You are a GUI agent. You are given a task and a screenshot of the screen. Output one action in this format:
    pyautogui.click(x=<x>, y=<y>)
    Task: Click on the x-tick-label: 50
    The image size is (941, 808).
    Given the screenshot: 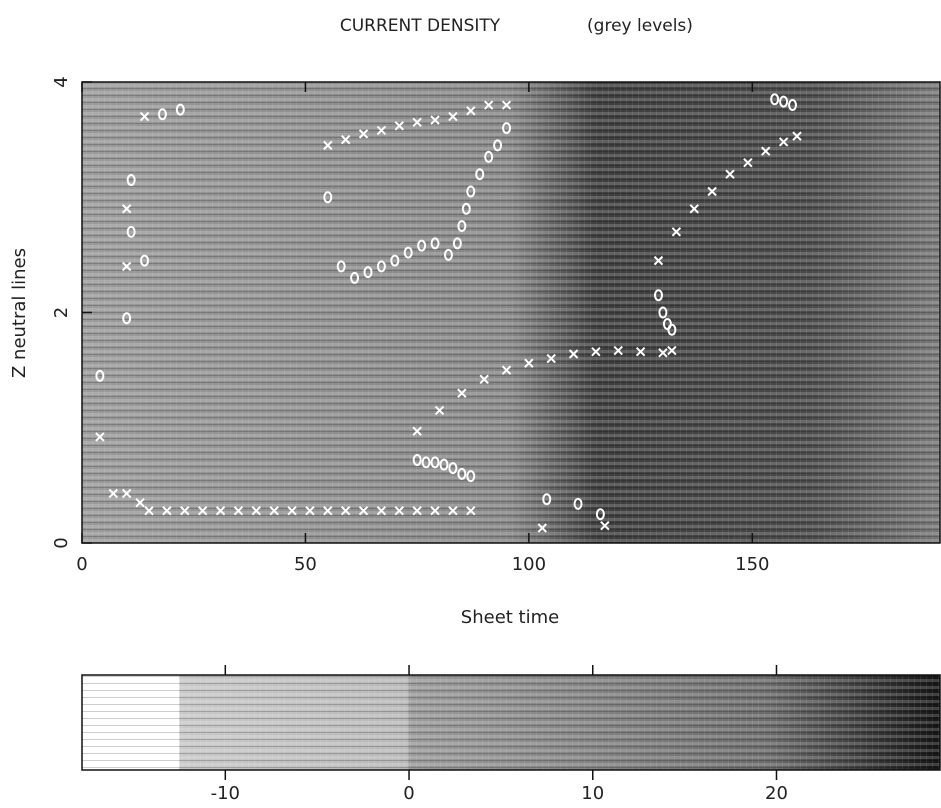 What is the action you would take?
    pyautogui.click(x=305, y=564)
    